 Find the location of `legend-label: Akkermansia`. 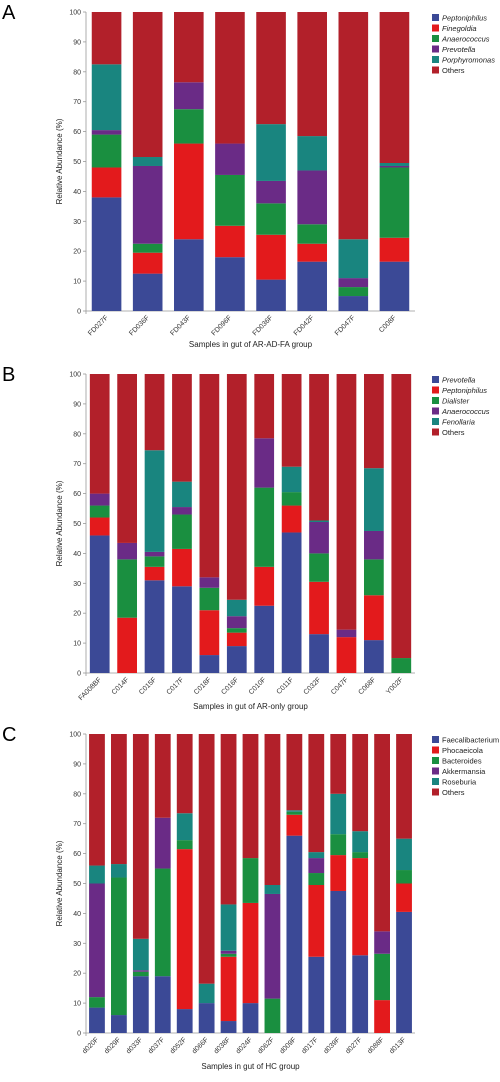

legend-label: Akkermansia is located at coordinates (464, 771).